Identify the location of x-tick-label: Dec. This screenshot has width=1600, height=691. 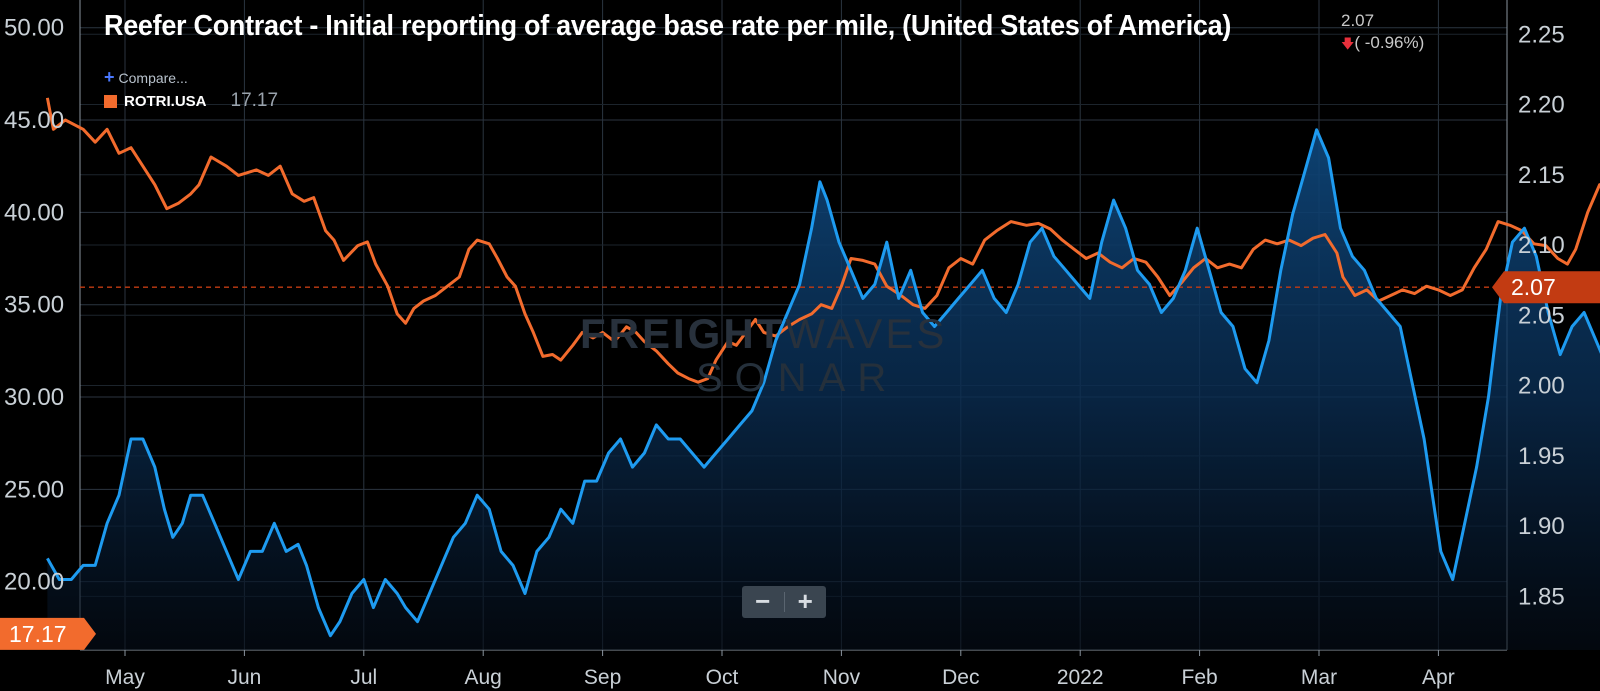
(960, 677).